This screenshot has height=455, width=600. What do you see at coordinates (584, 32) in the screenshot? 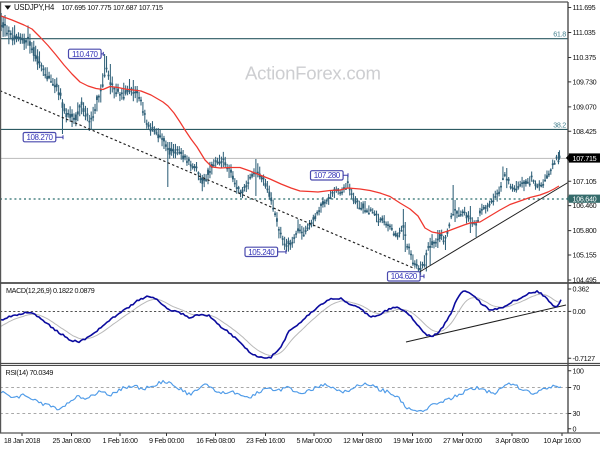
I see `svg-text: 111.035` at bounding box center [584, 32].